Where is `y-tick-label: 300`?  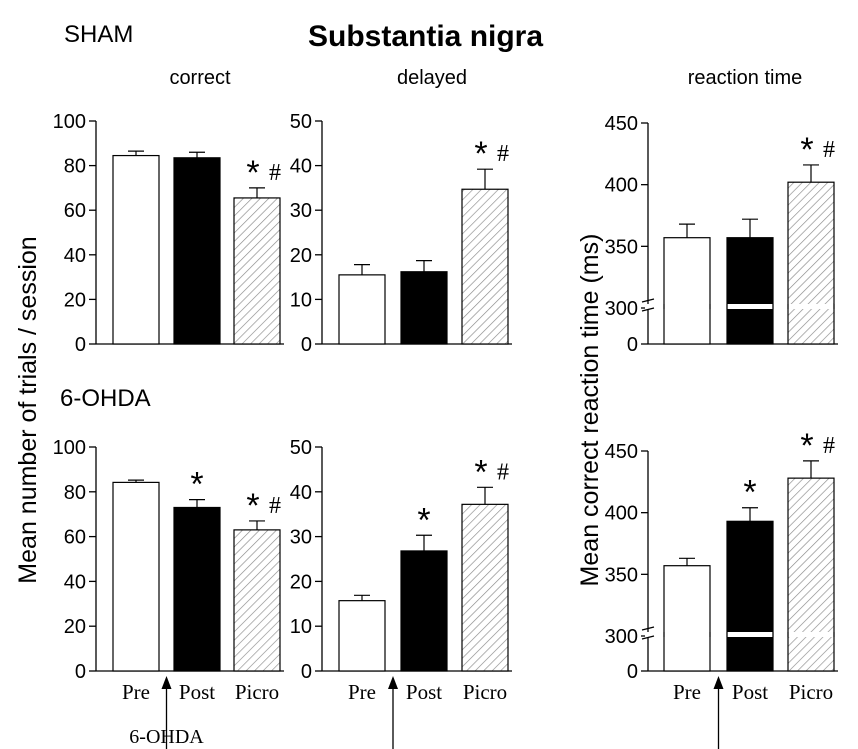 y-tick-label: 300 is located at coordinates (621, 637).